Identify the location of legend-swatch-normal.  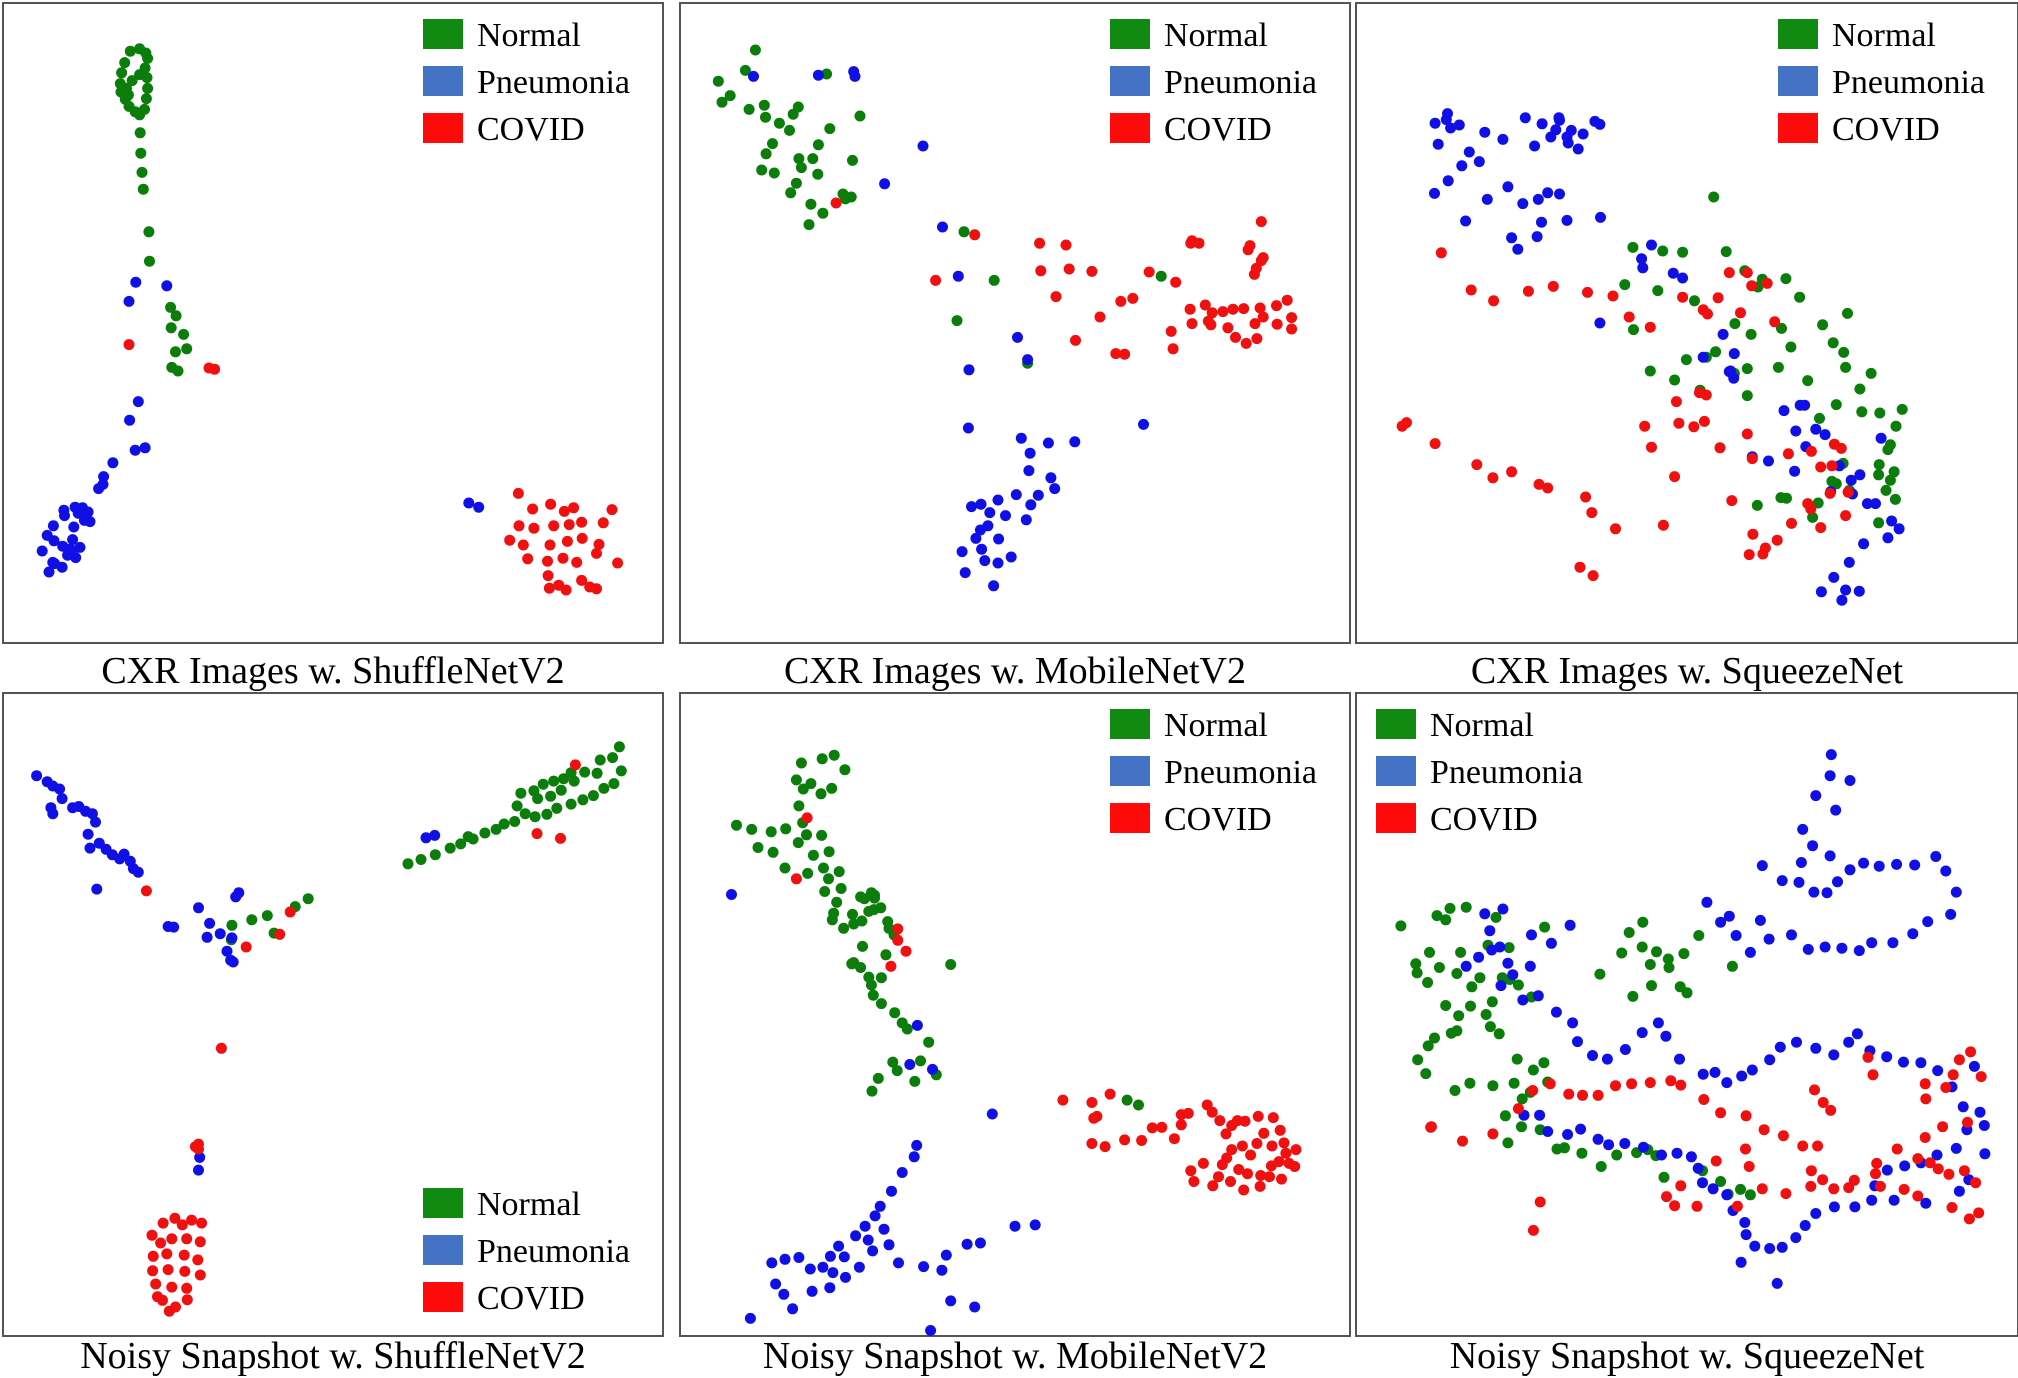
(1396, 724).